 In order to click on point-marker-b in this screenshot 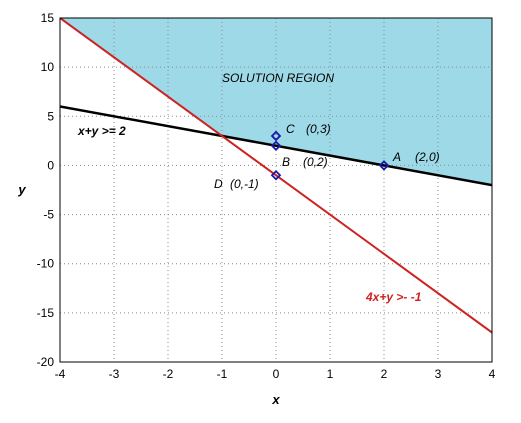, I will do `click(276, 146)`.